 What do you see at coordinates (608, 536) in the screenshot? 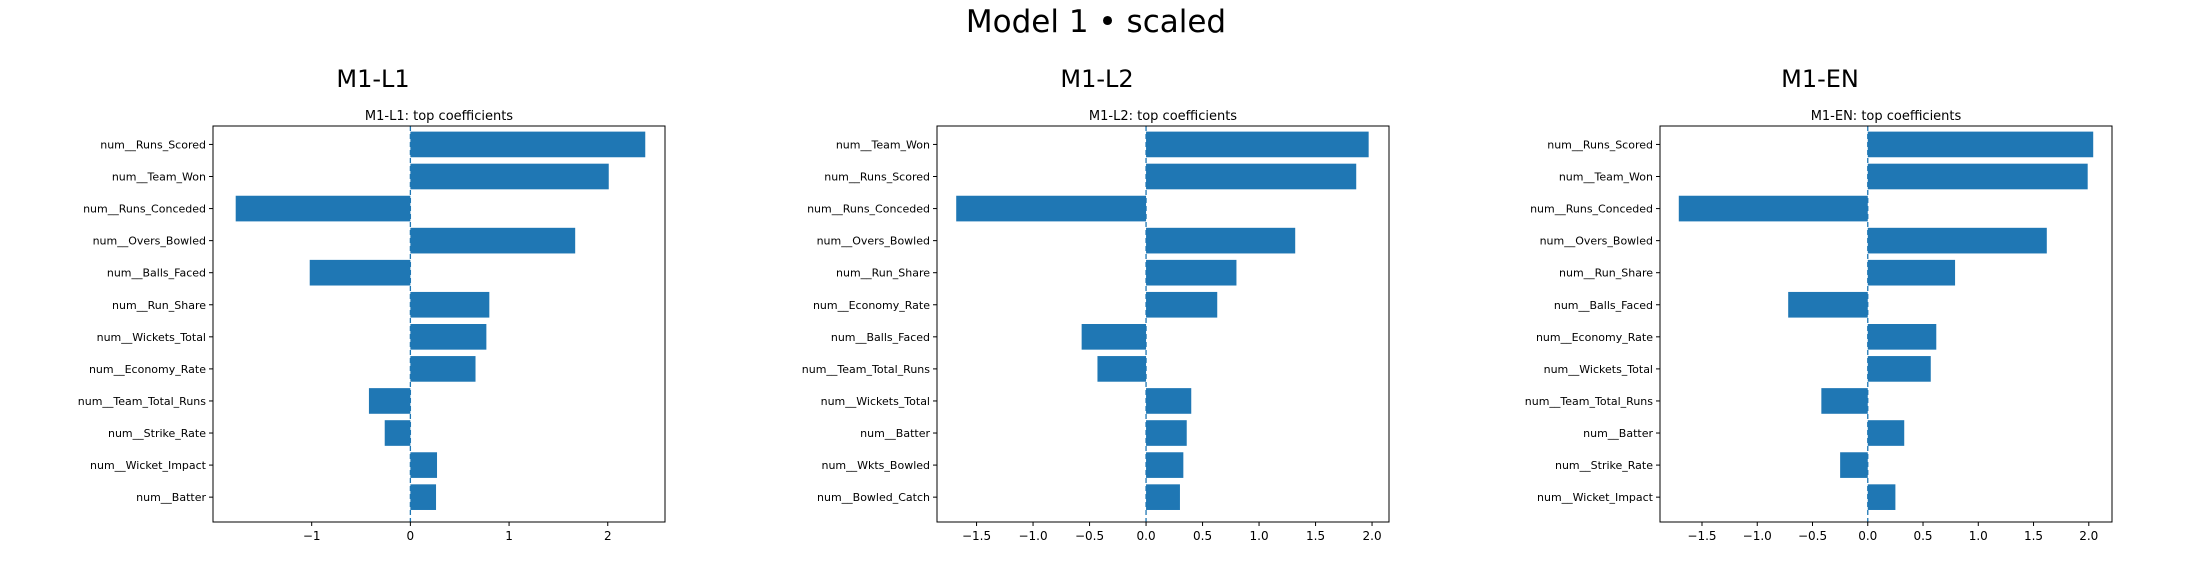
I see `x-tick-label: 2` at bounding box center [608, 536].